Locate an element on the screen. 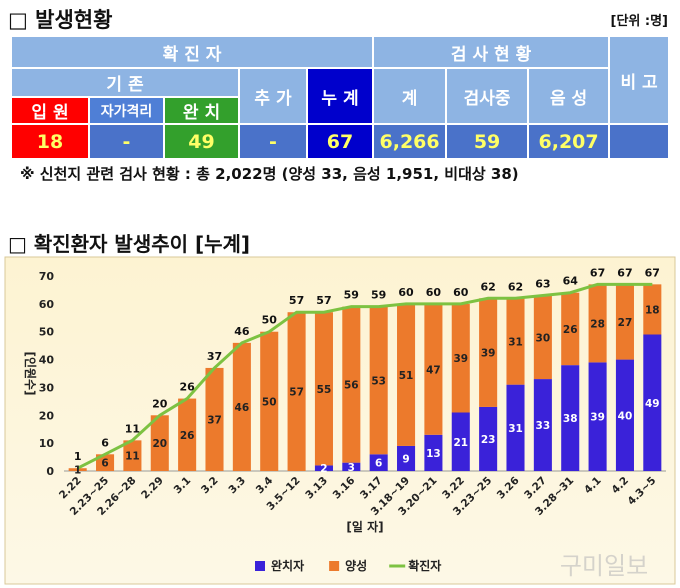 This screenshot has height=588, width=680. bar-label: 53 is located at coordinates (378, 381).